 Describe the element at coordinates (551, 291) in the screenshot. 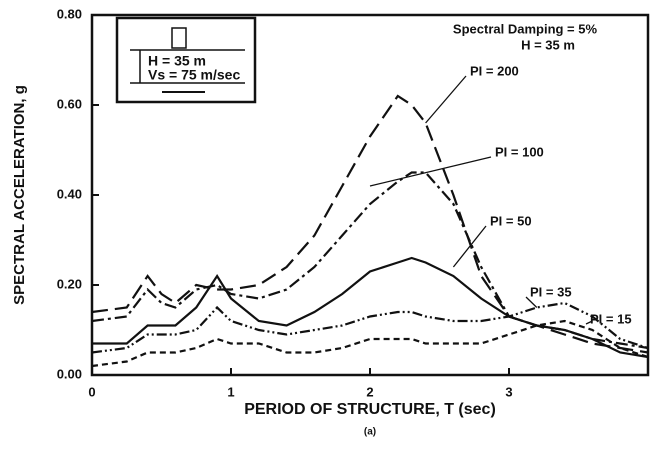

I see `series-label: PI = 35` at that location.